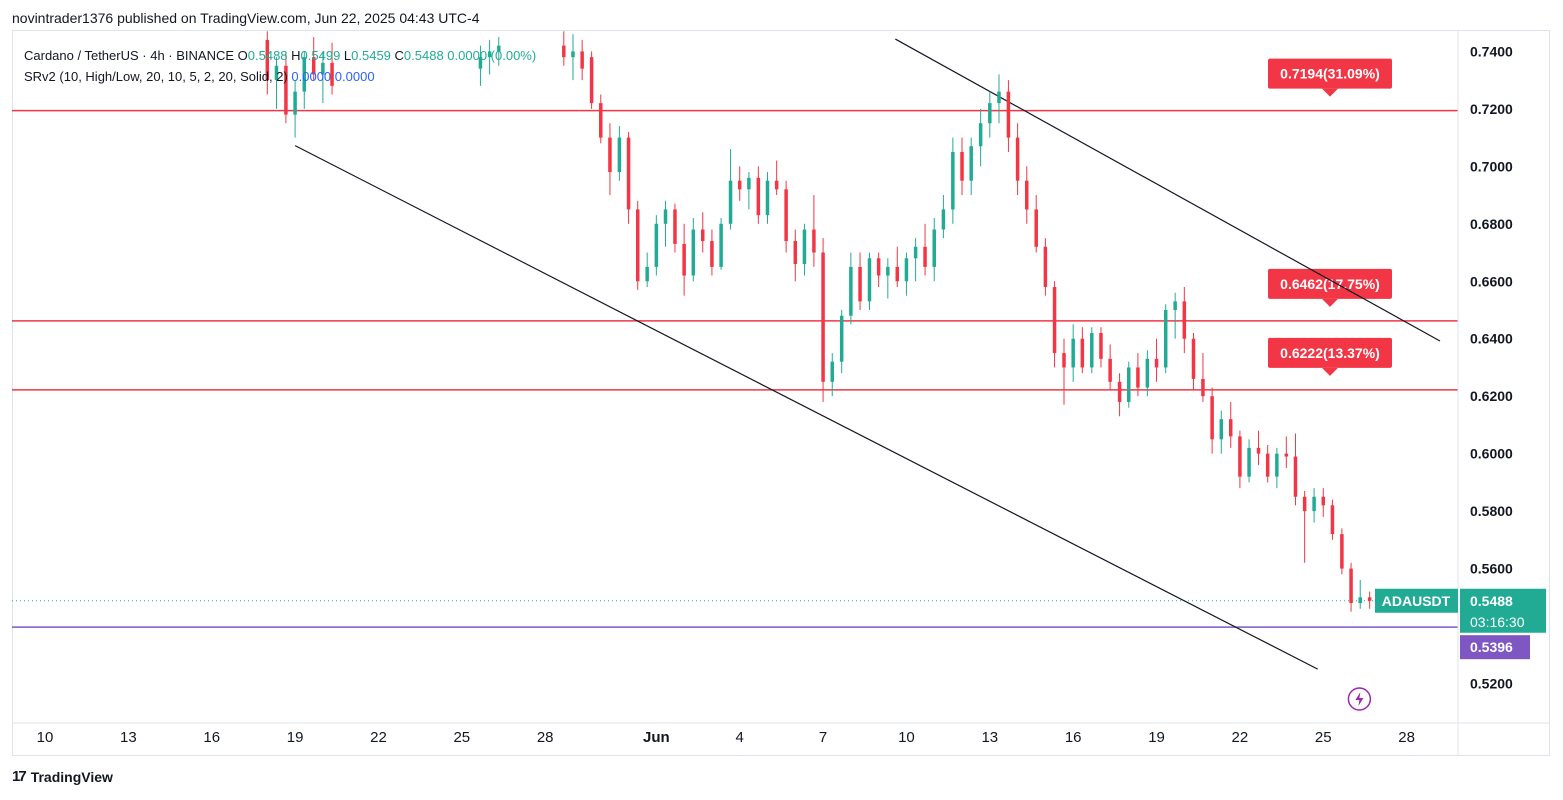 The width and height of the screenshot is (1563, 800). What do you see at coordinates (1359, 699) in the screenshot?
I see `lightning-icon-glyph` at bounding box center [1359, 699].